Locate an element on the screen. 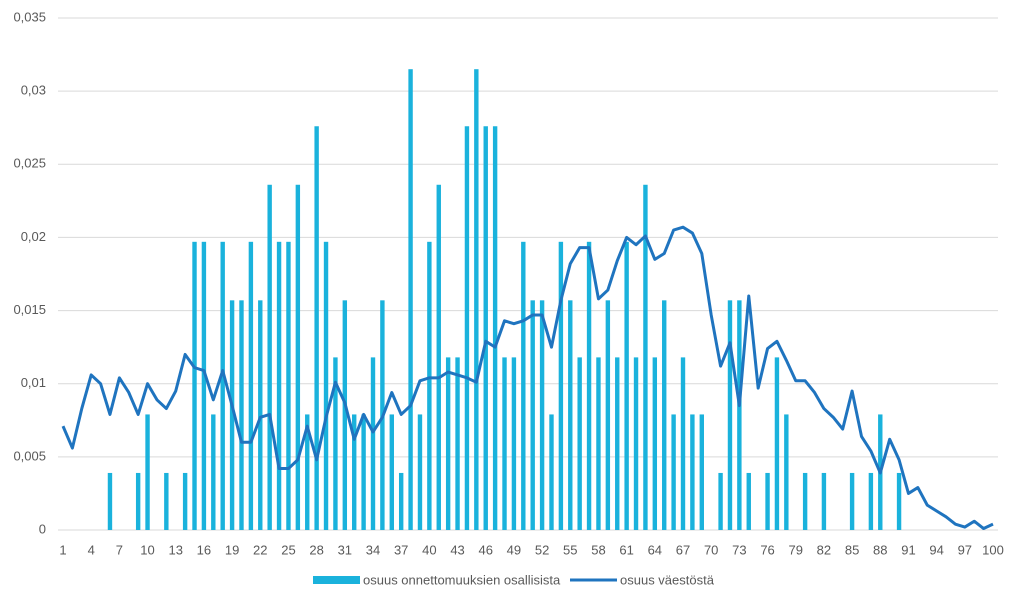 The width and height of the screenshot is (1024, 610). legend-label: osuus väestöstä is located at coordinates (667, 579).